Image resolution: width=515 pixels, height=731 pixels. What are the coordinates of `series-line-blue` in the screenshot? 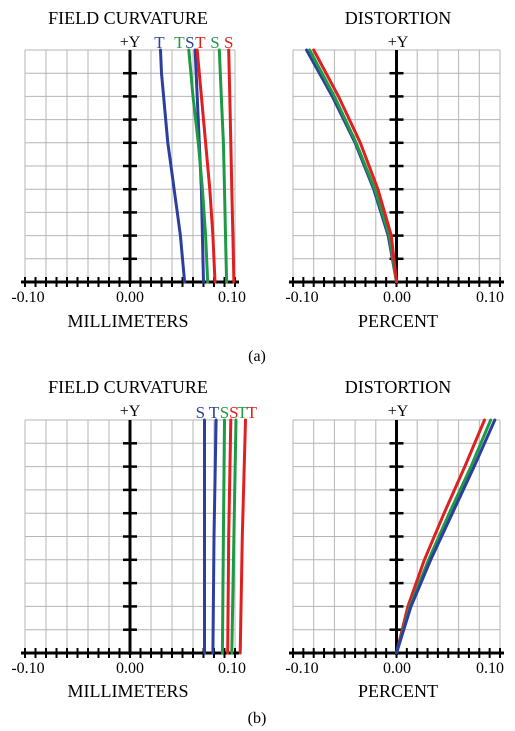 It's located at (446, 536).